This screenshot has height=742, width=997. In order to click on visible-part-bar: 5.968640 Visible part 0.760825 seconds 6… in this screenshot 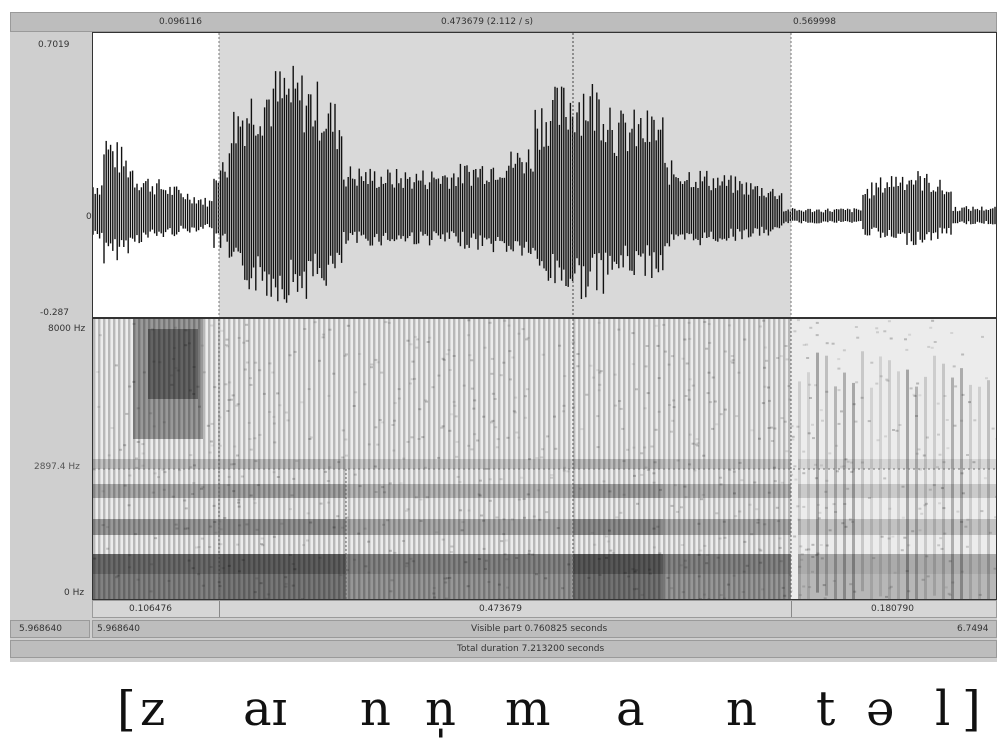, I will do `click(544, 629)`.